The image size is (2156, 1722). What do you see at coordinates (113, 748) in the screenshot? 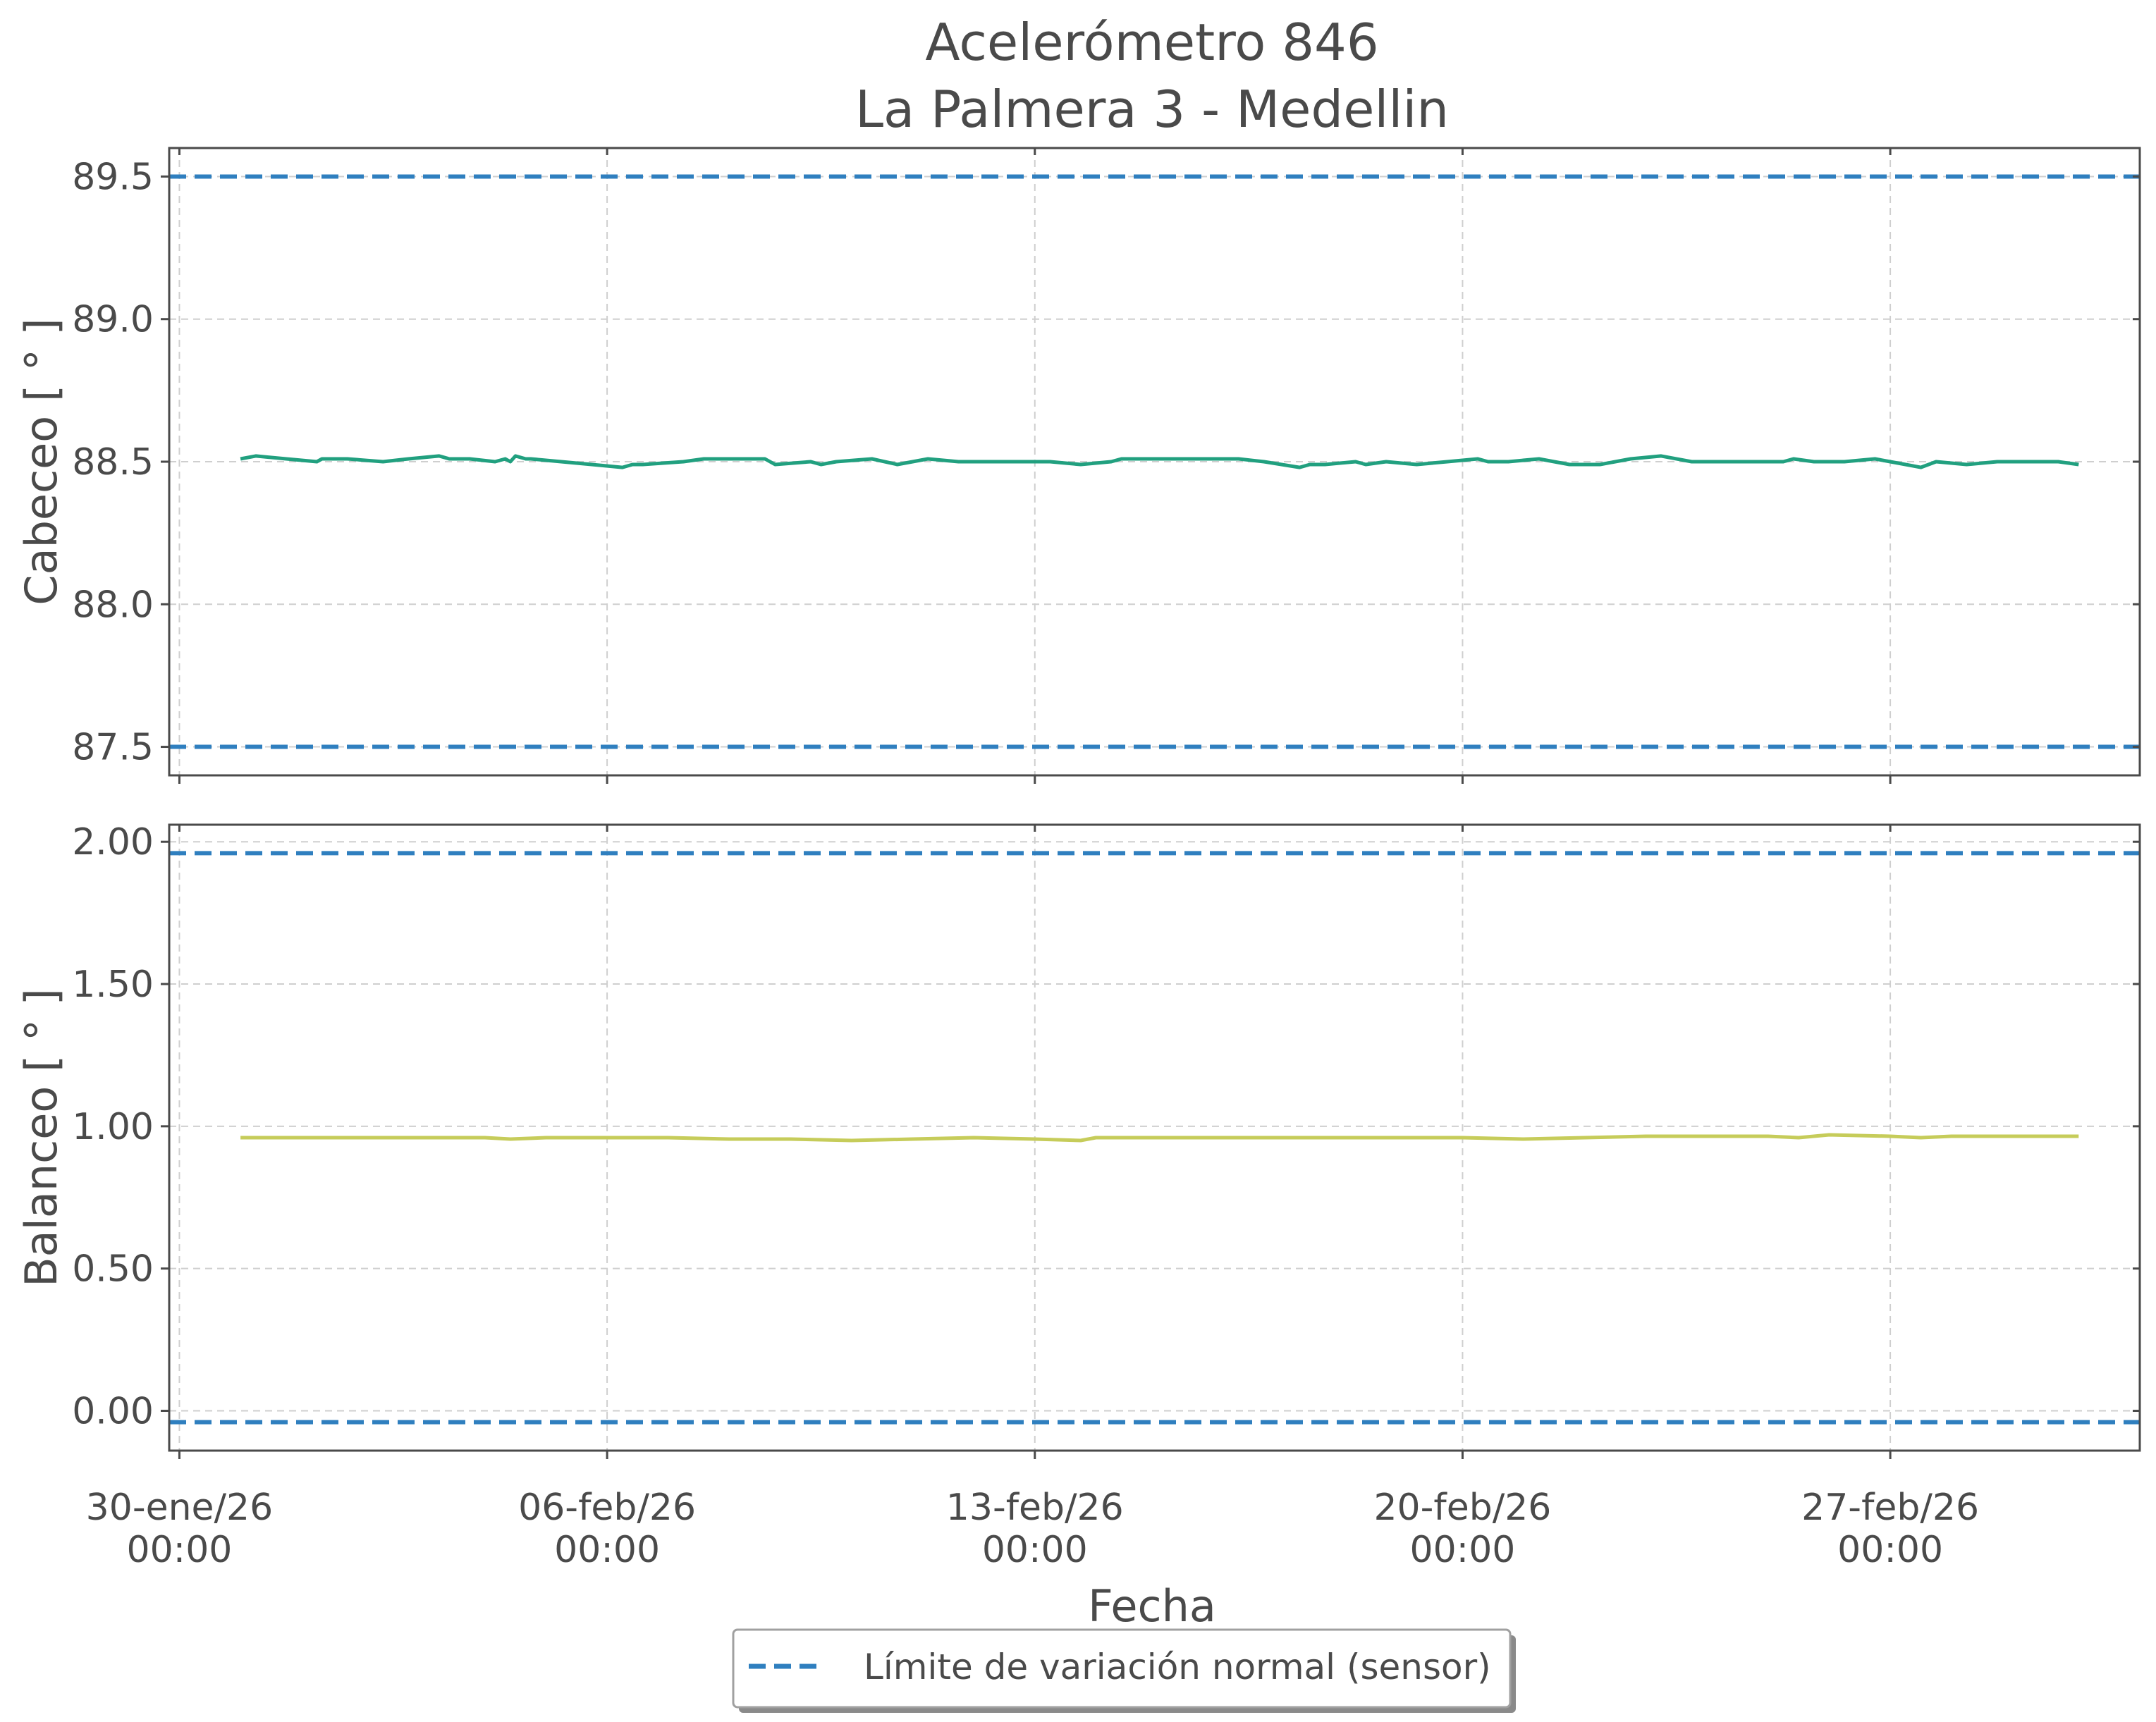
I see `y-tick-label: 87.5` at bounding box center [113, 748].